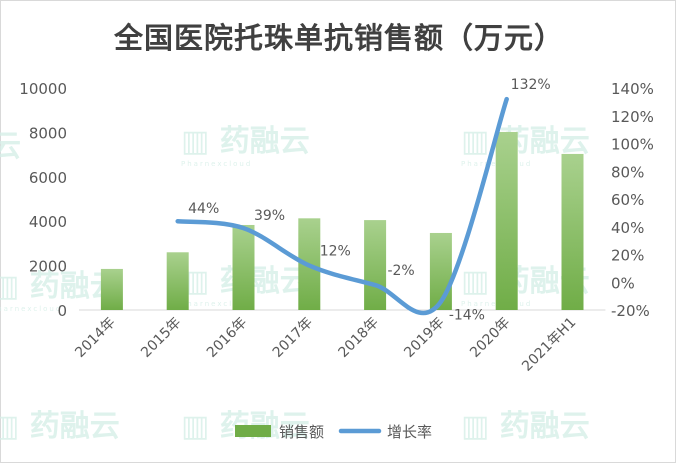 This screenshot has width=676, height=464. Describe the element at coordinates (632, 117) in the screenshot. I see `right-axis-tick: 120%` at that location.